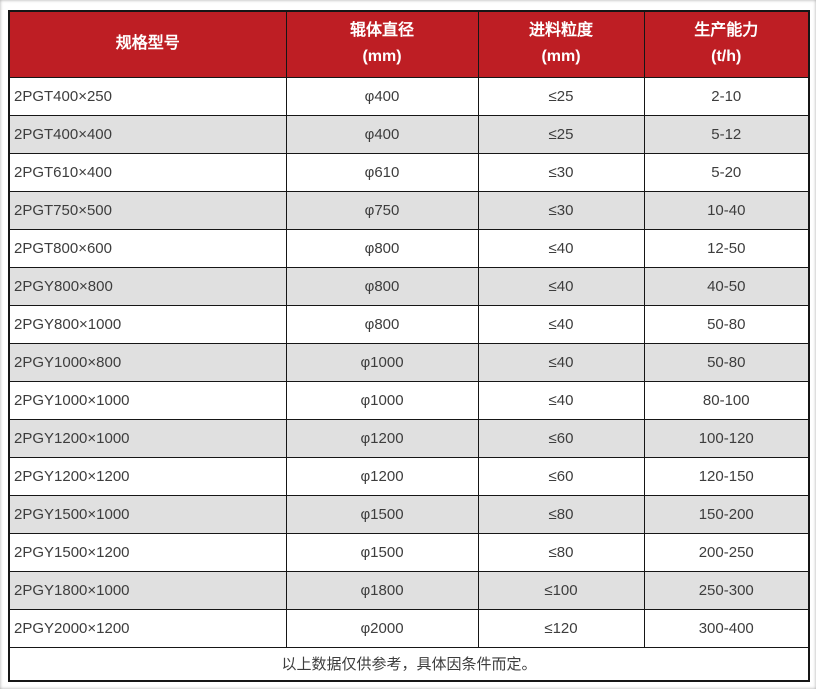 The image size is (816, 689). What do you see at coordinates (726, 96) in the screenshot?
I see `cell-capacity: 2-10` at bounding box center [726, 96].